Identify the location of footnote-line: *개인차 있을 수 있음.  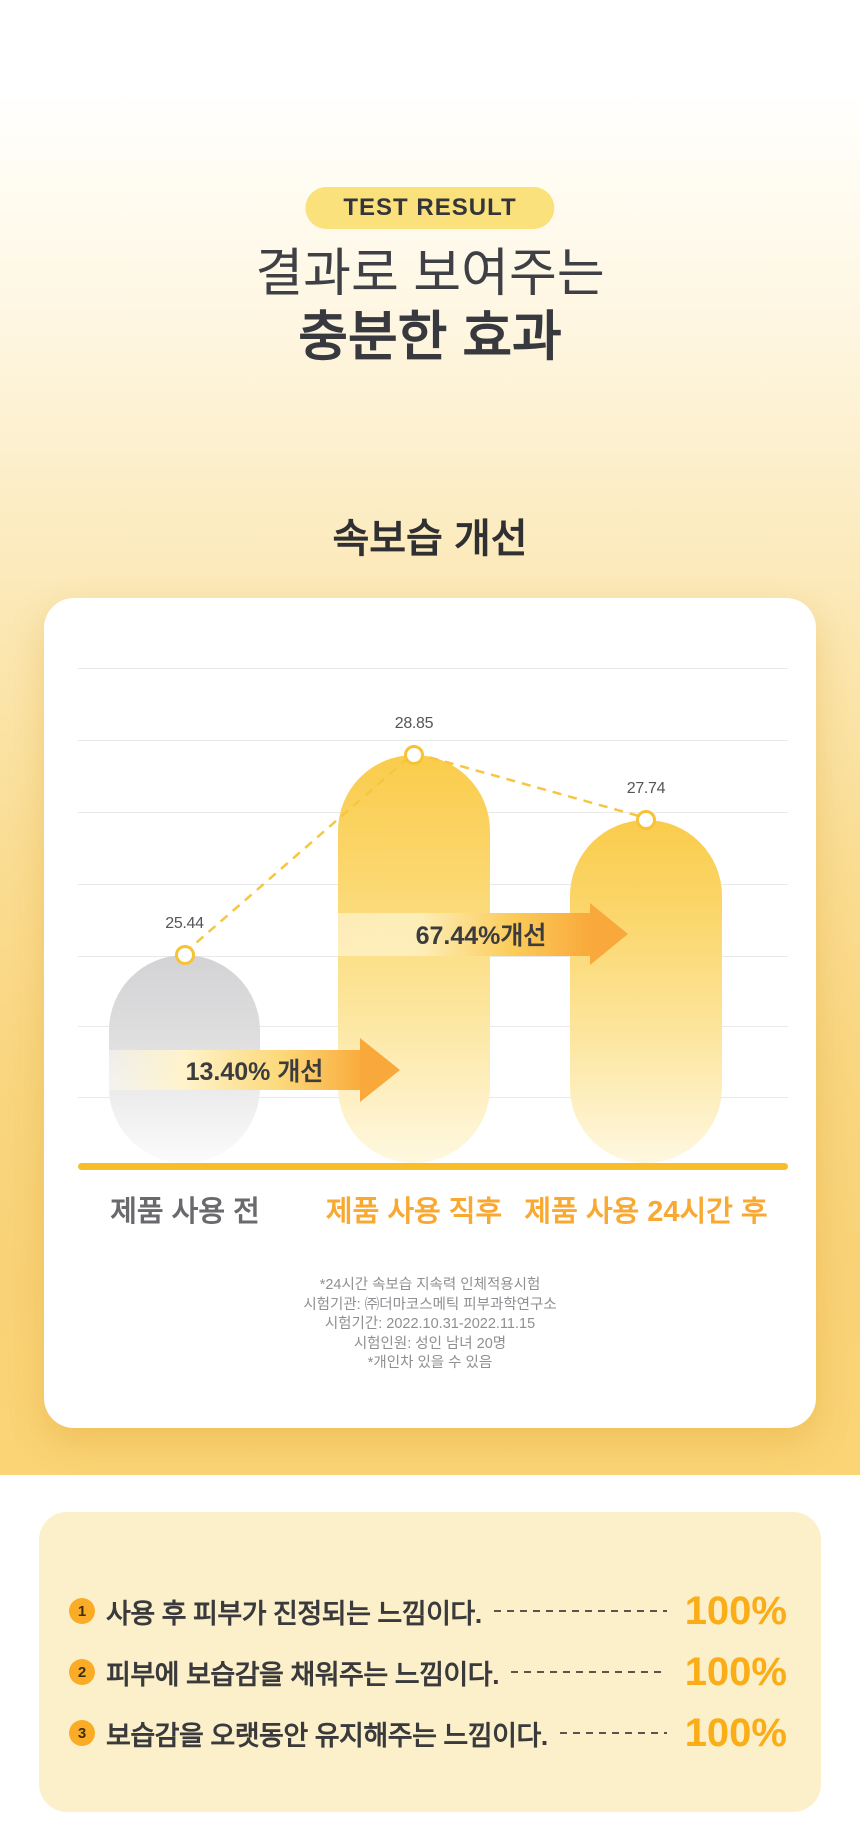
(430, 1363).